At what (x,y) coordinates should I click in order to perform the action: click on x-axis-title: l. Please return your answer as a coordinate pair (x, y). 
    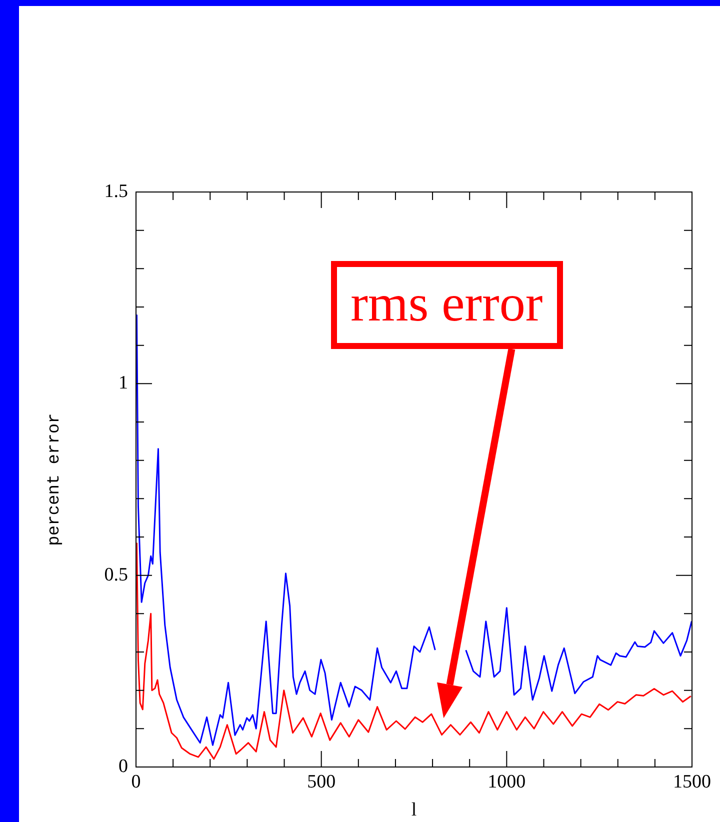
    Looking at the image, I should click on (414, 810).